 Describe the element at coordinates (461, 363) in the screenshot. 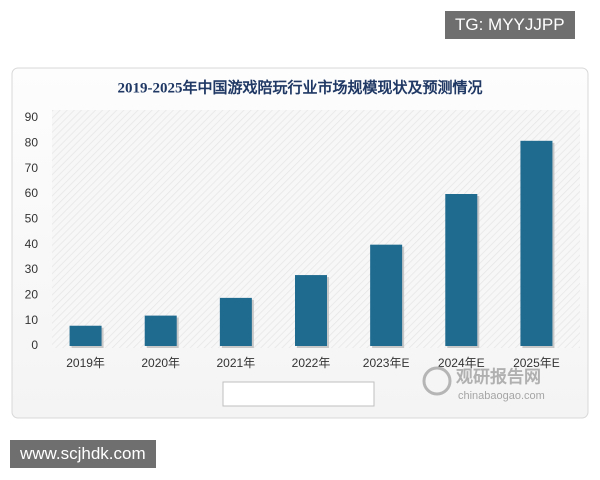

I see `x-tick-label: 2024年E` at that location.